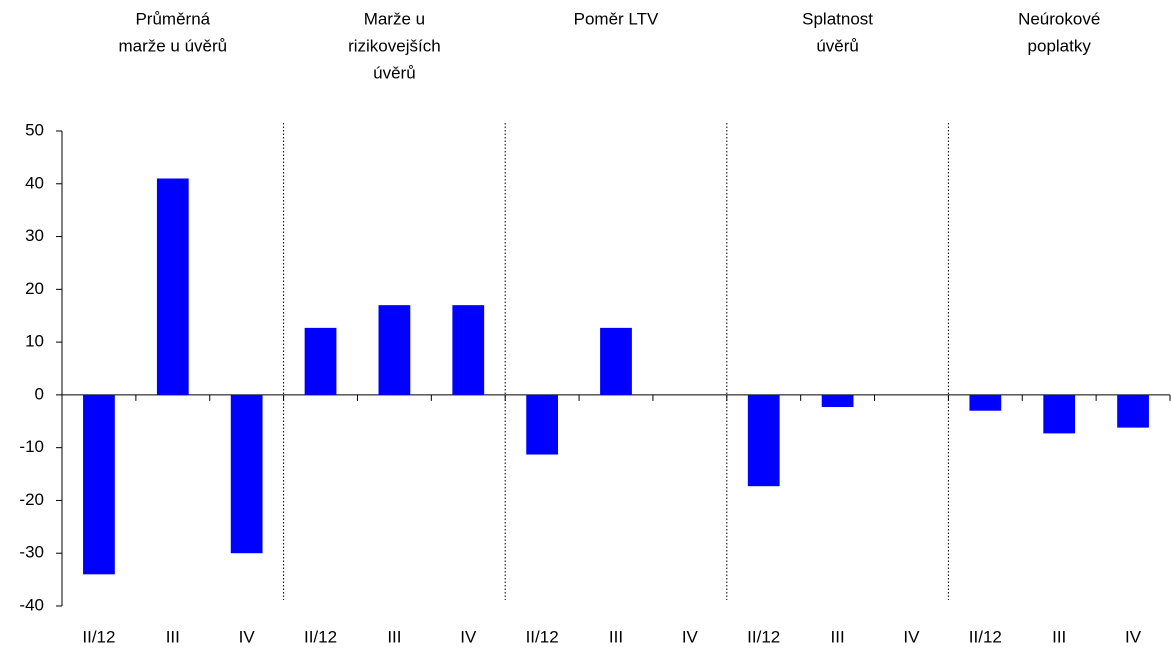 The height and width of the screenshot is (652, 1171). I want to click on group-label: marže u úvěrů, so click(172, 45).